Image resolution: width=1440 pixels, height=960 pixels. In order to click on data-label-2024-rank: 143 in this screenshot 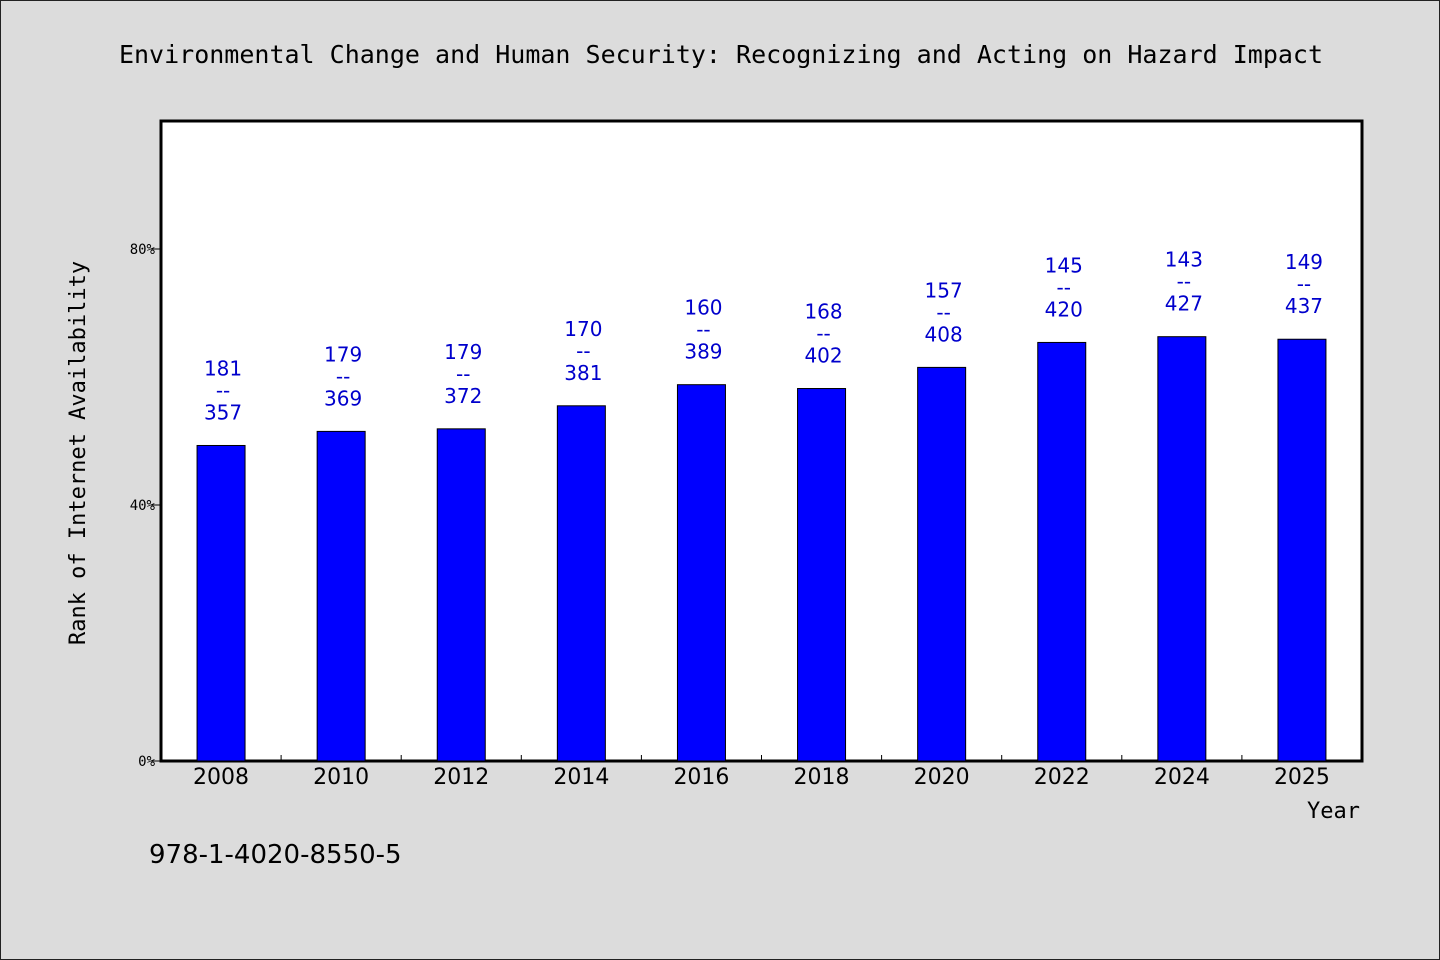, I will do `click(1184, 260)`.